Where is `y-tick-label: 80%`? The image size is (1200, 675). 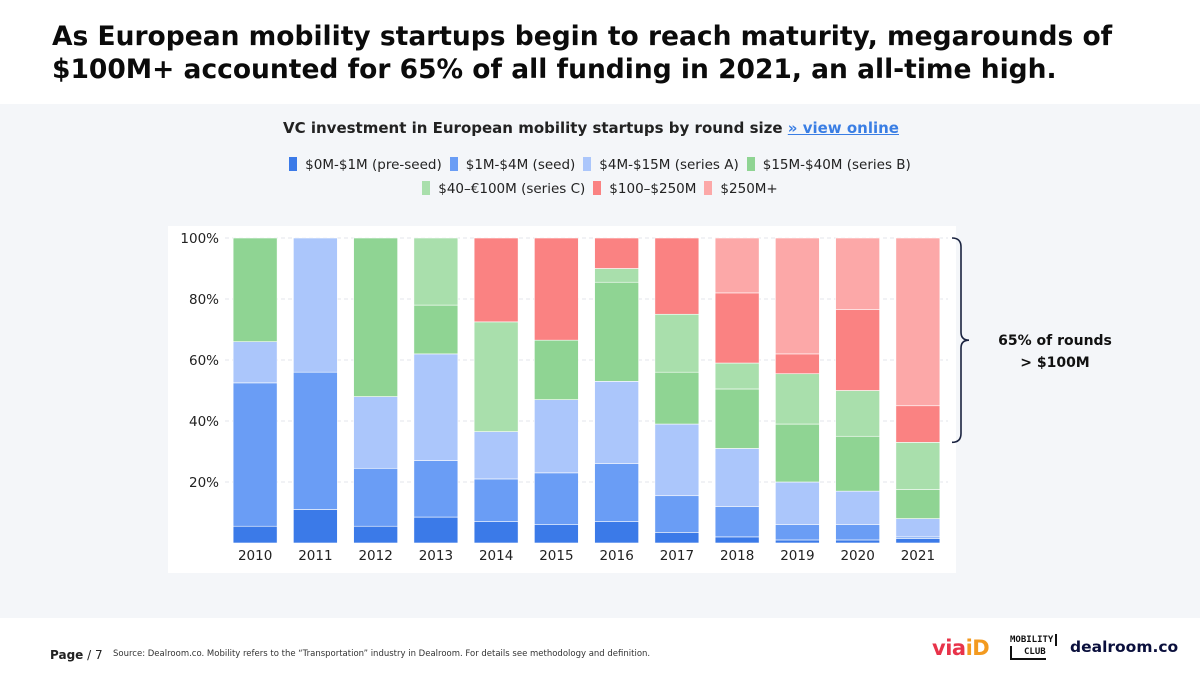 y-tick-label: 80% is located at coordinates (204, 300).